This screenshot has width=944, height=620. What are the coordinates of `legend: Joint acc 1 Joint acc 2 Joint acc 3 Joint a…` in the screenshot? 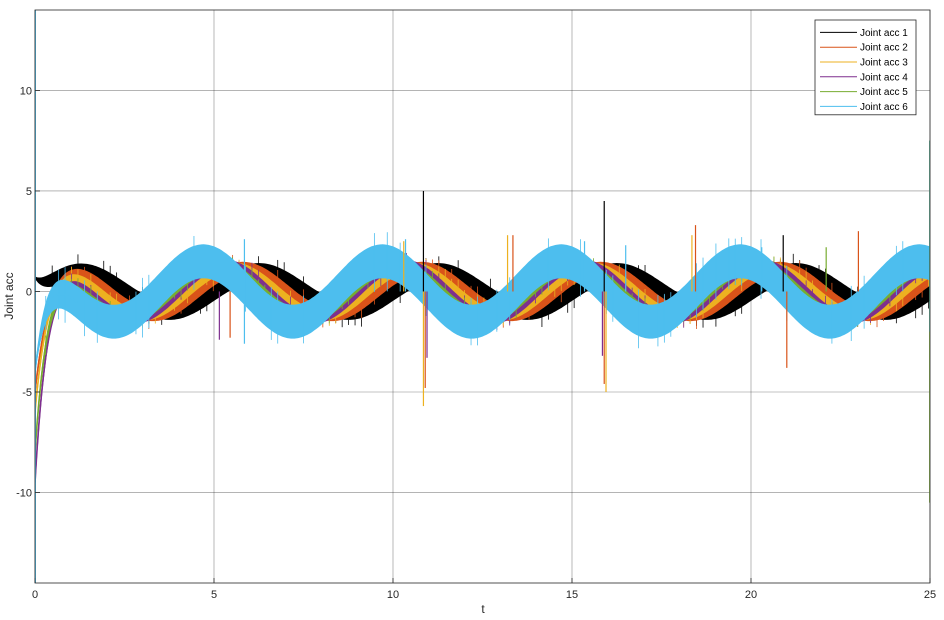 It's located at (865, 67).